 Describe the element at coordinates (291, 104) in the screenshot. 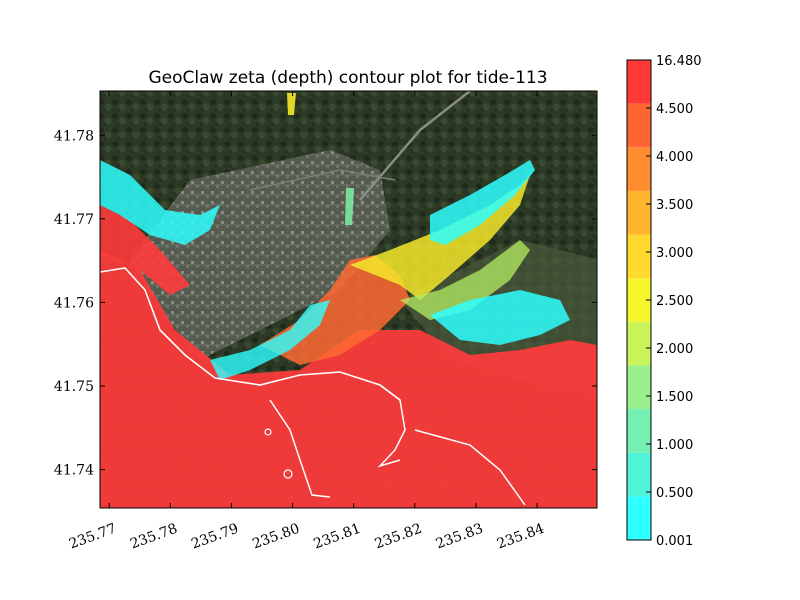

I see `contour-channel-north` at that location.